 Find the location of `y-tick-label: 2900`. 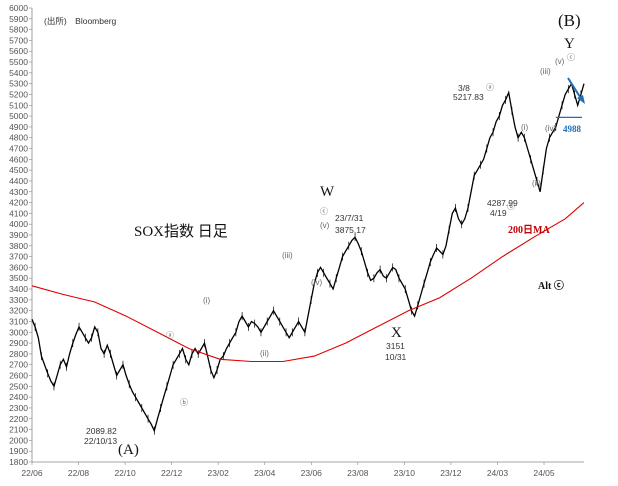

y-tick-label: 2900 is located at coordinates (18, 343).